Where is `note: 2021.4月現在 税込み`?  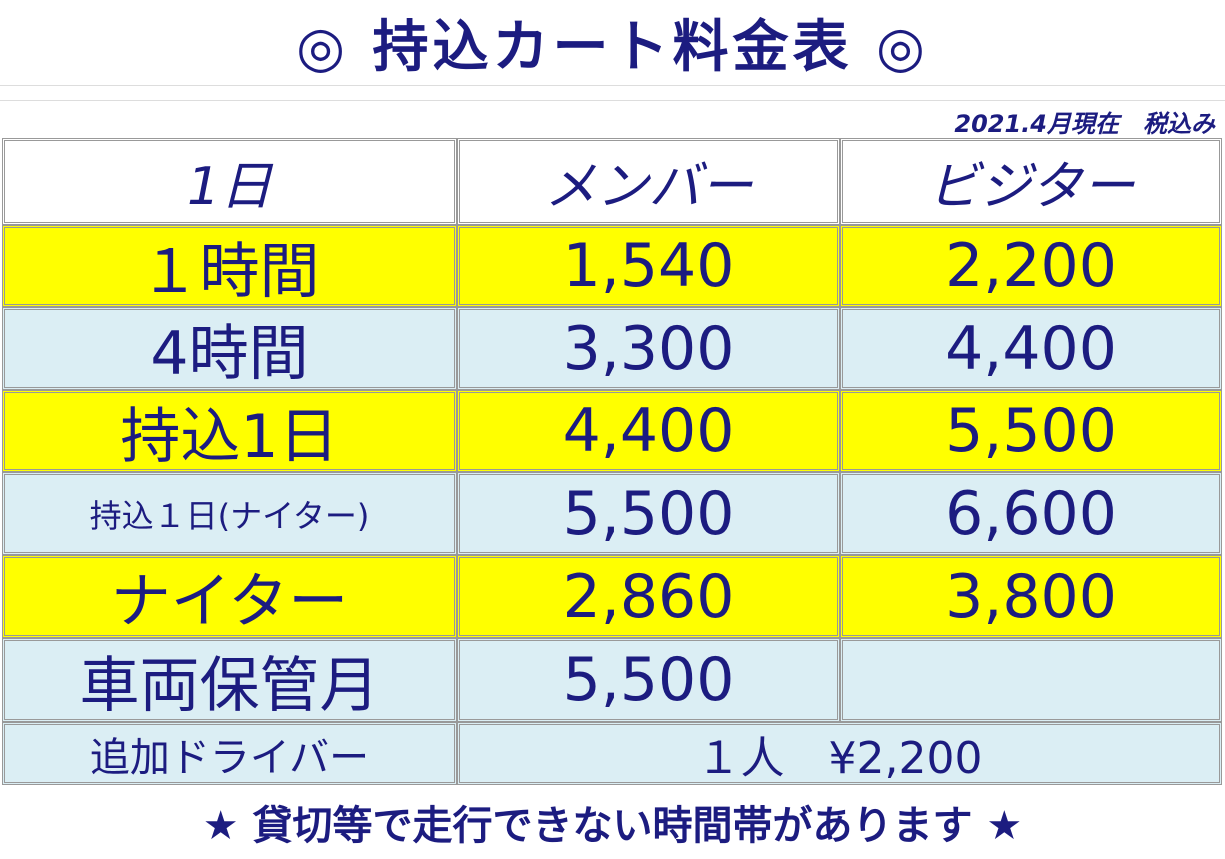 note: 2021.4月現在 税込み is located at coordinates (1084, 124).